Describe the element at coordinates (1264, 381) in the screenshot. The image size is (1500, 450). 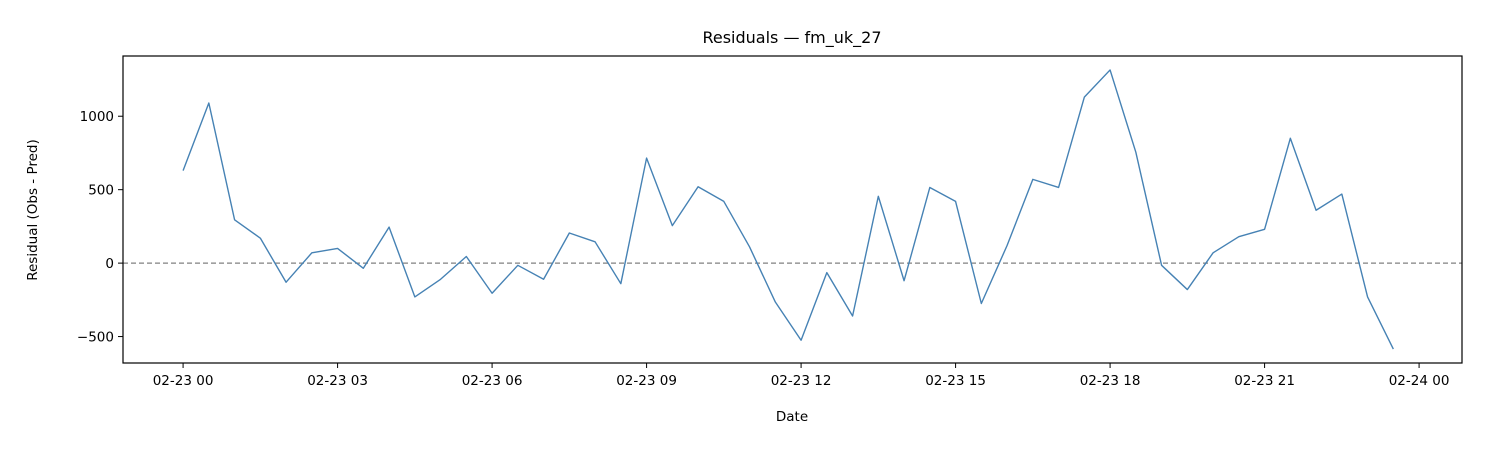
I see `x-tick-label: 02-23 21` at that location.